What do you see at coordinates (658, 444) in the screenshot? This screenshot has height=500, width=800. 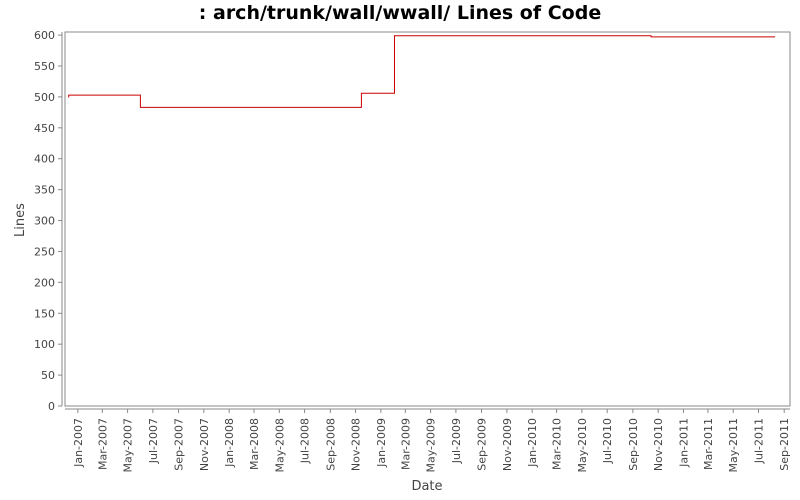 I see `x-tick-label: Nov-2010` at bounding box center [658, 444].